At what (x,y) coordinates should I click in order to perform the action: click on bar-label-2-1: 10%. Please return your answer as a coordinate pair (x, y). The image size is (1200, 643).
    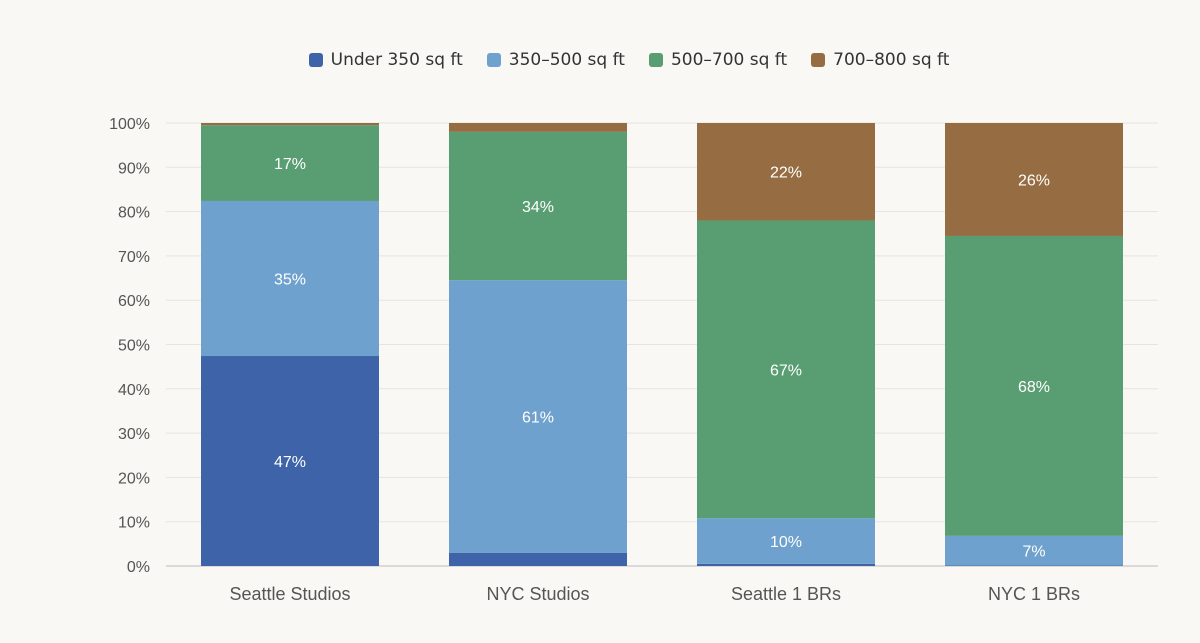
    Looking at the image, I should click on (786, 542).